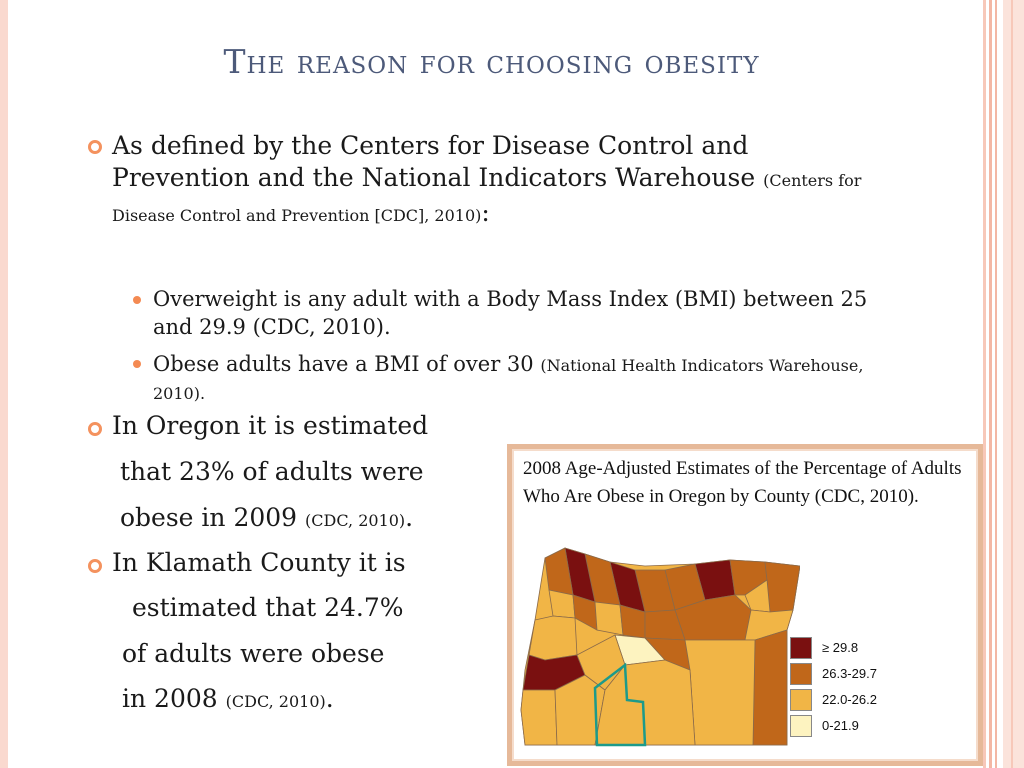 This screenshot has height=768, width=1024. I want to click on slide-title: The reason for choosing obesity, so click(491, 61).